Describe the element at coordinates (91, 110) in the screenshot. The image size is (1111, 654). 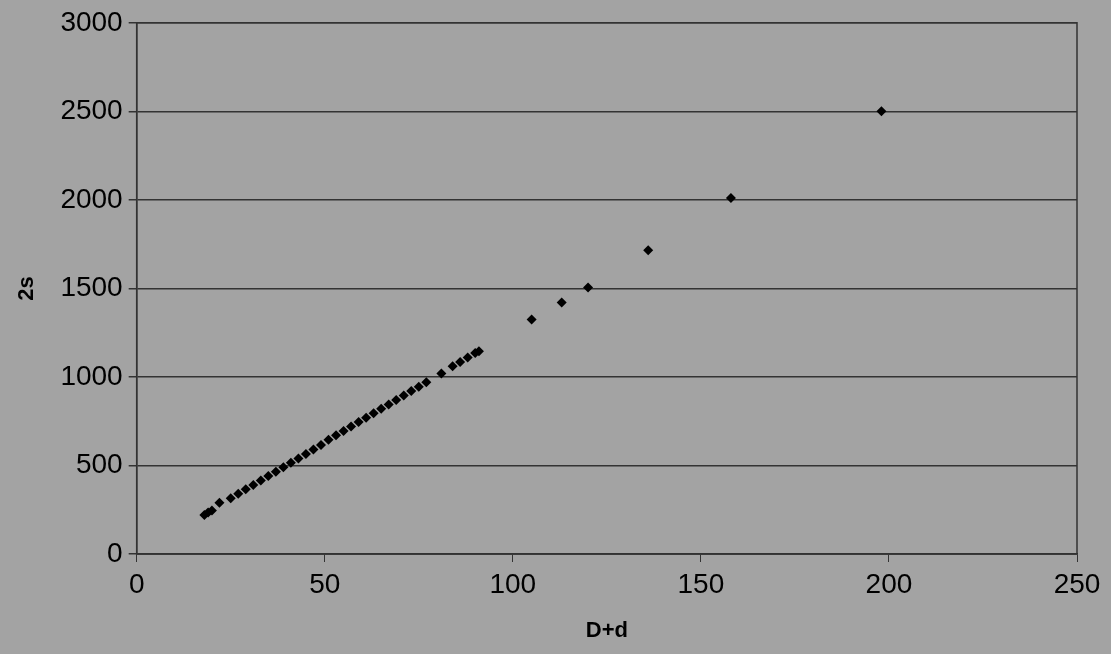
I see `y-tick-label: 2500` at that location.